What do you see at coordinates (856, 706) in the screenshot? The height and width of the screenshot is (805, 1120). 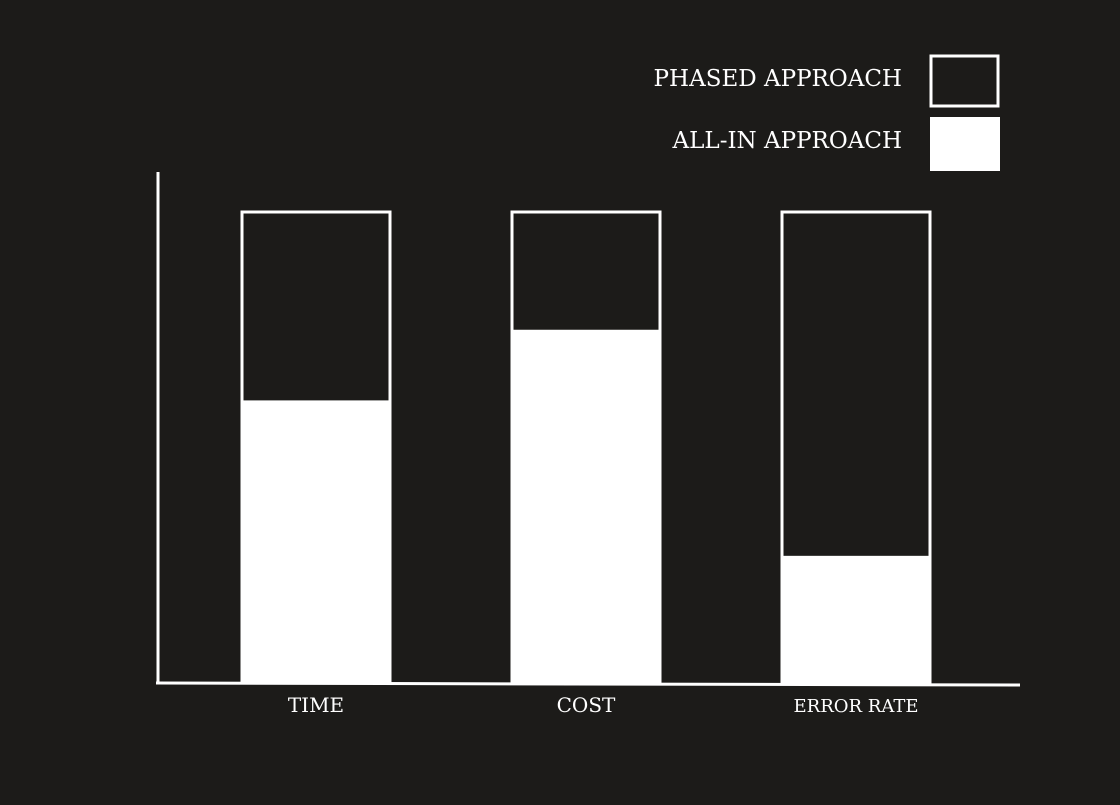 I see `tick-label-error-rate: ERROR RATE` at bounding box center [856, 706].